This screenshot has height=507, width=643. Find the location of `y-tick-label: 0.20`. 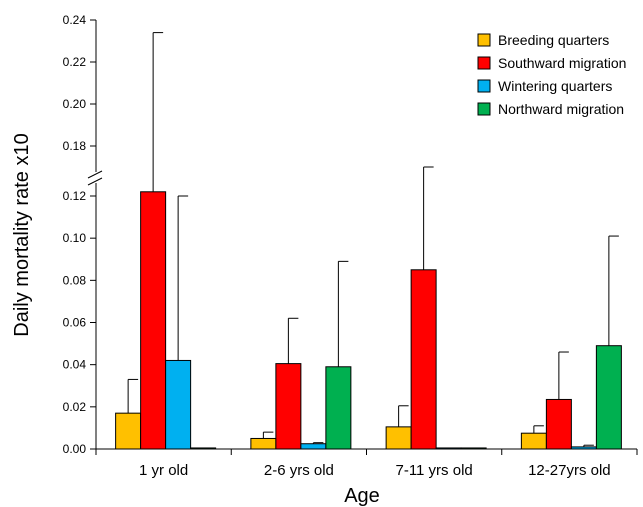

y-tick-label: 0.20 is located at coordinates (75, 104).